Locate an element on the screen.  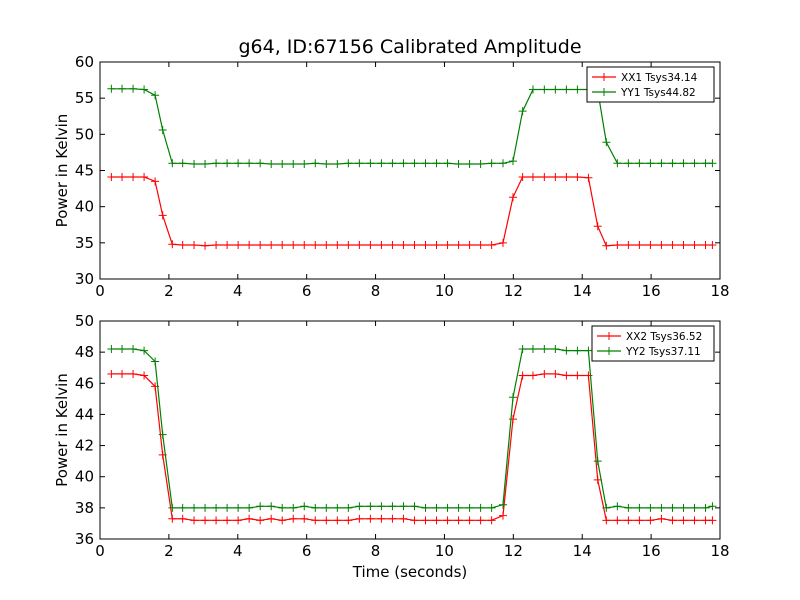
x-tick-label: 8 is located at coordinates (376, 551).